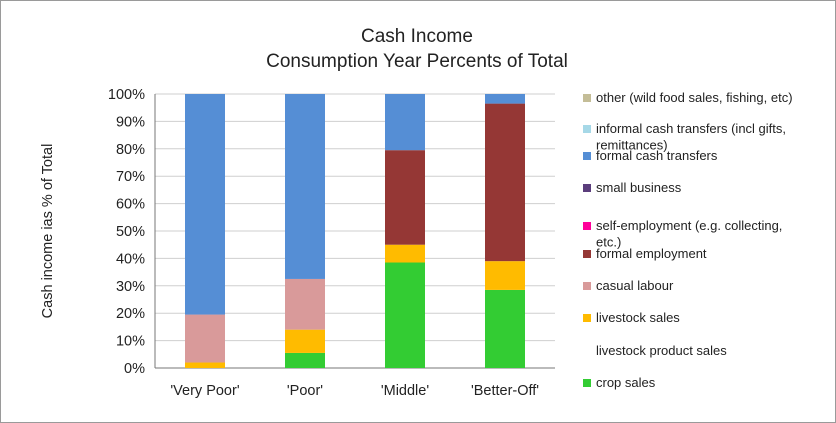  Describe the element at coordinates (608, 242) in the screenshot. I see `legend-label: etc.)` at that location.